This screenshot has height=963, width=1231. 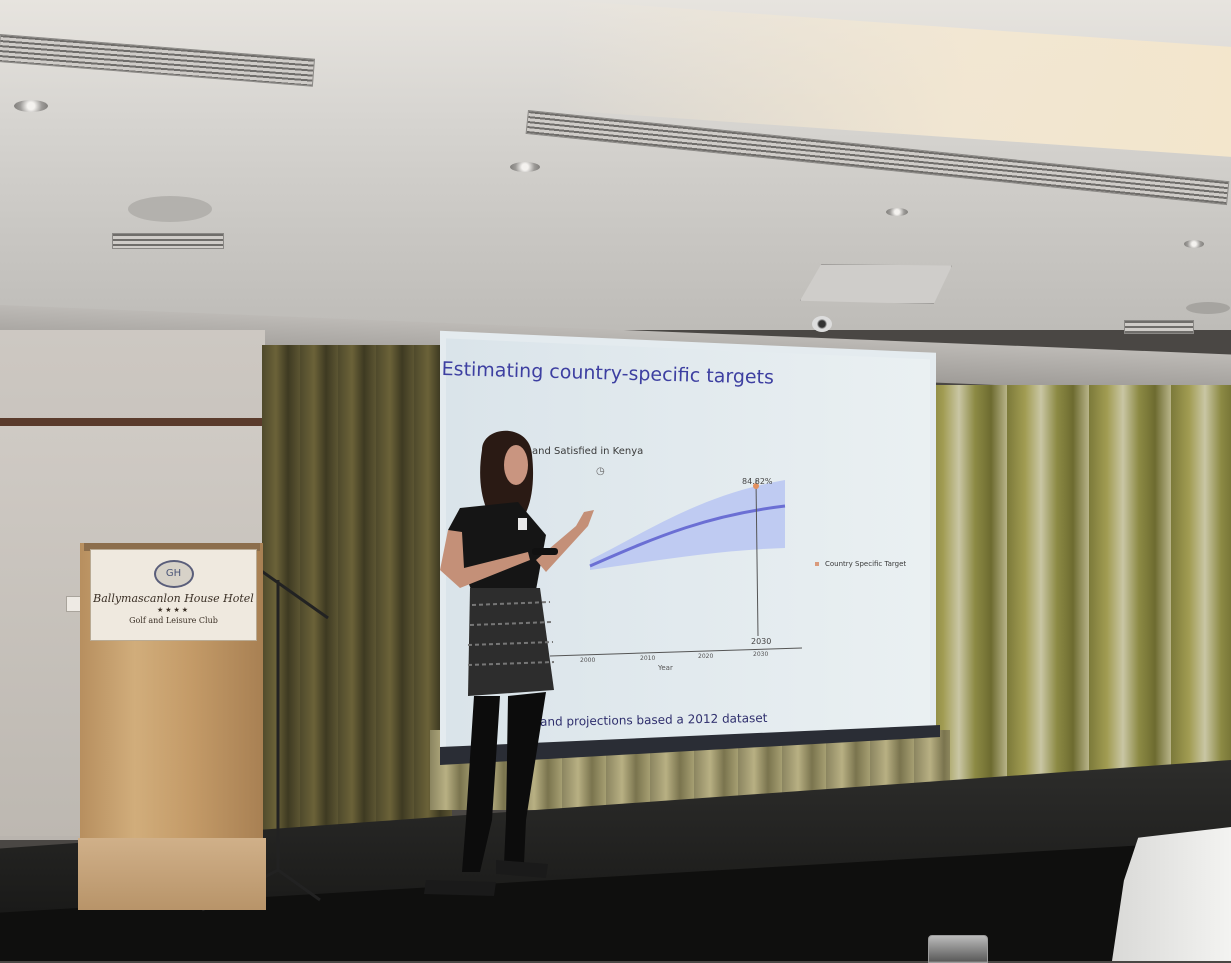 I want to click on legend-label: Country Specific Target, so click(x=866, y=564).